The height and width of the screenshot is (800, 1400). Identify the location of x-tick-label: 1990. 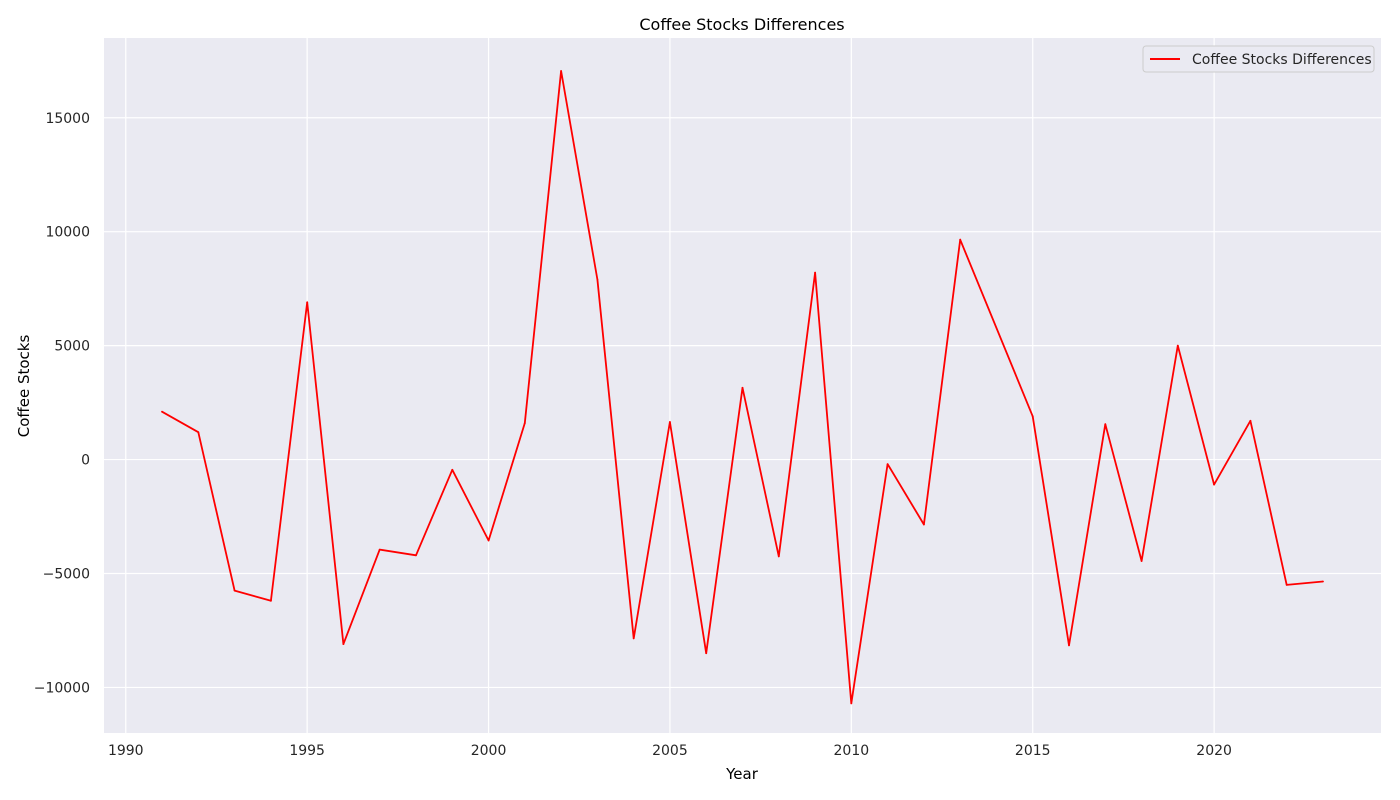
(126, 751).